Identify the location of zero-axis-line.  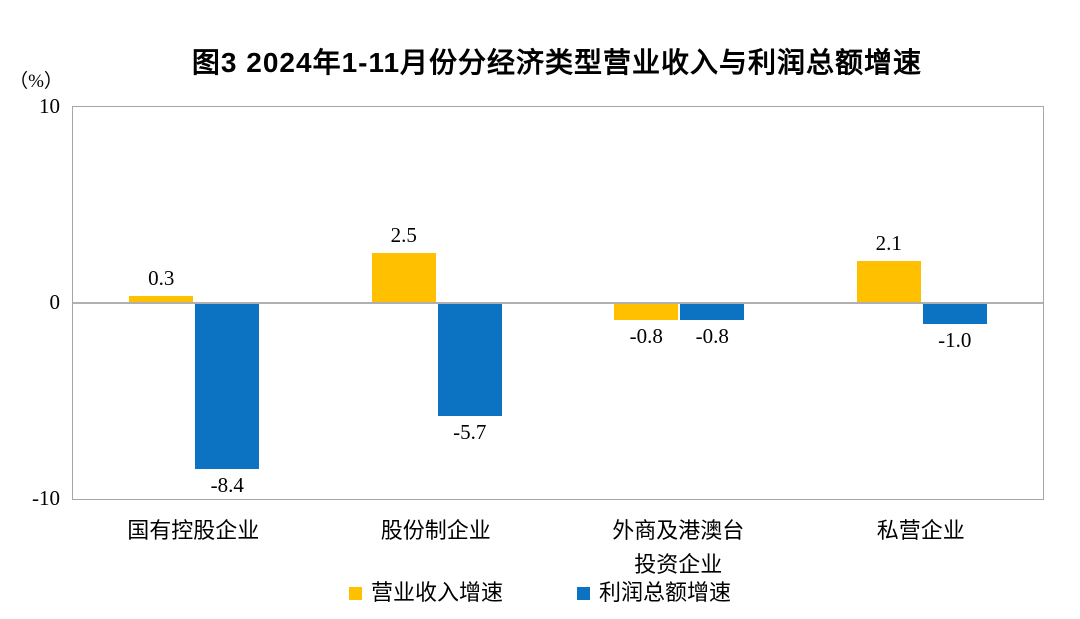
(558, 303).